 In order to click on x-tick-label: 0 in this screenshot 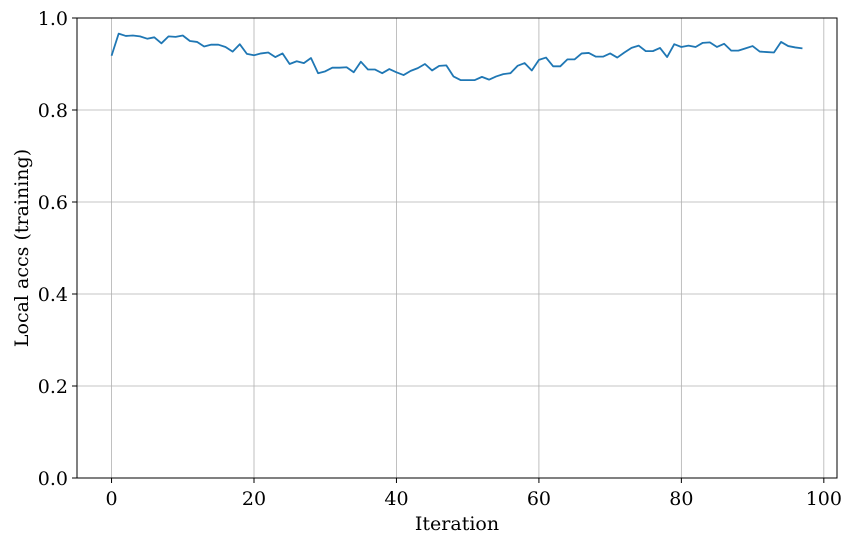, I will do `click(111, 499)`.